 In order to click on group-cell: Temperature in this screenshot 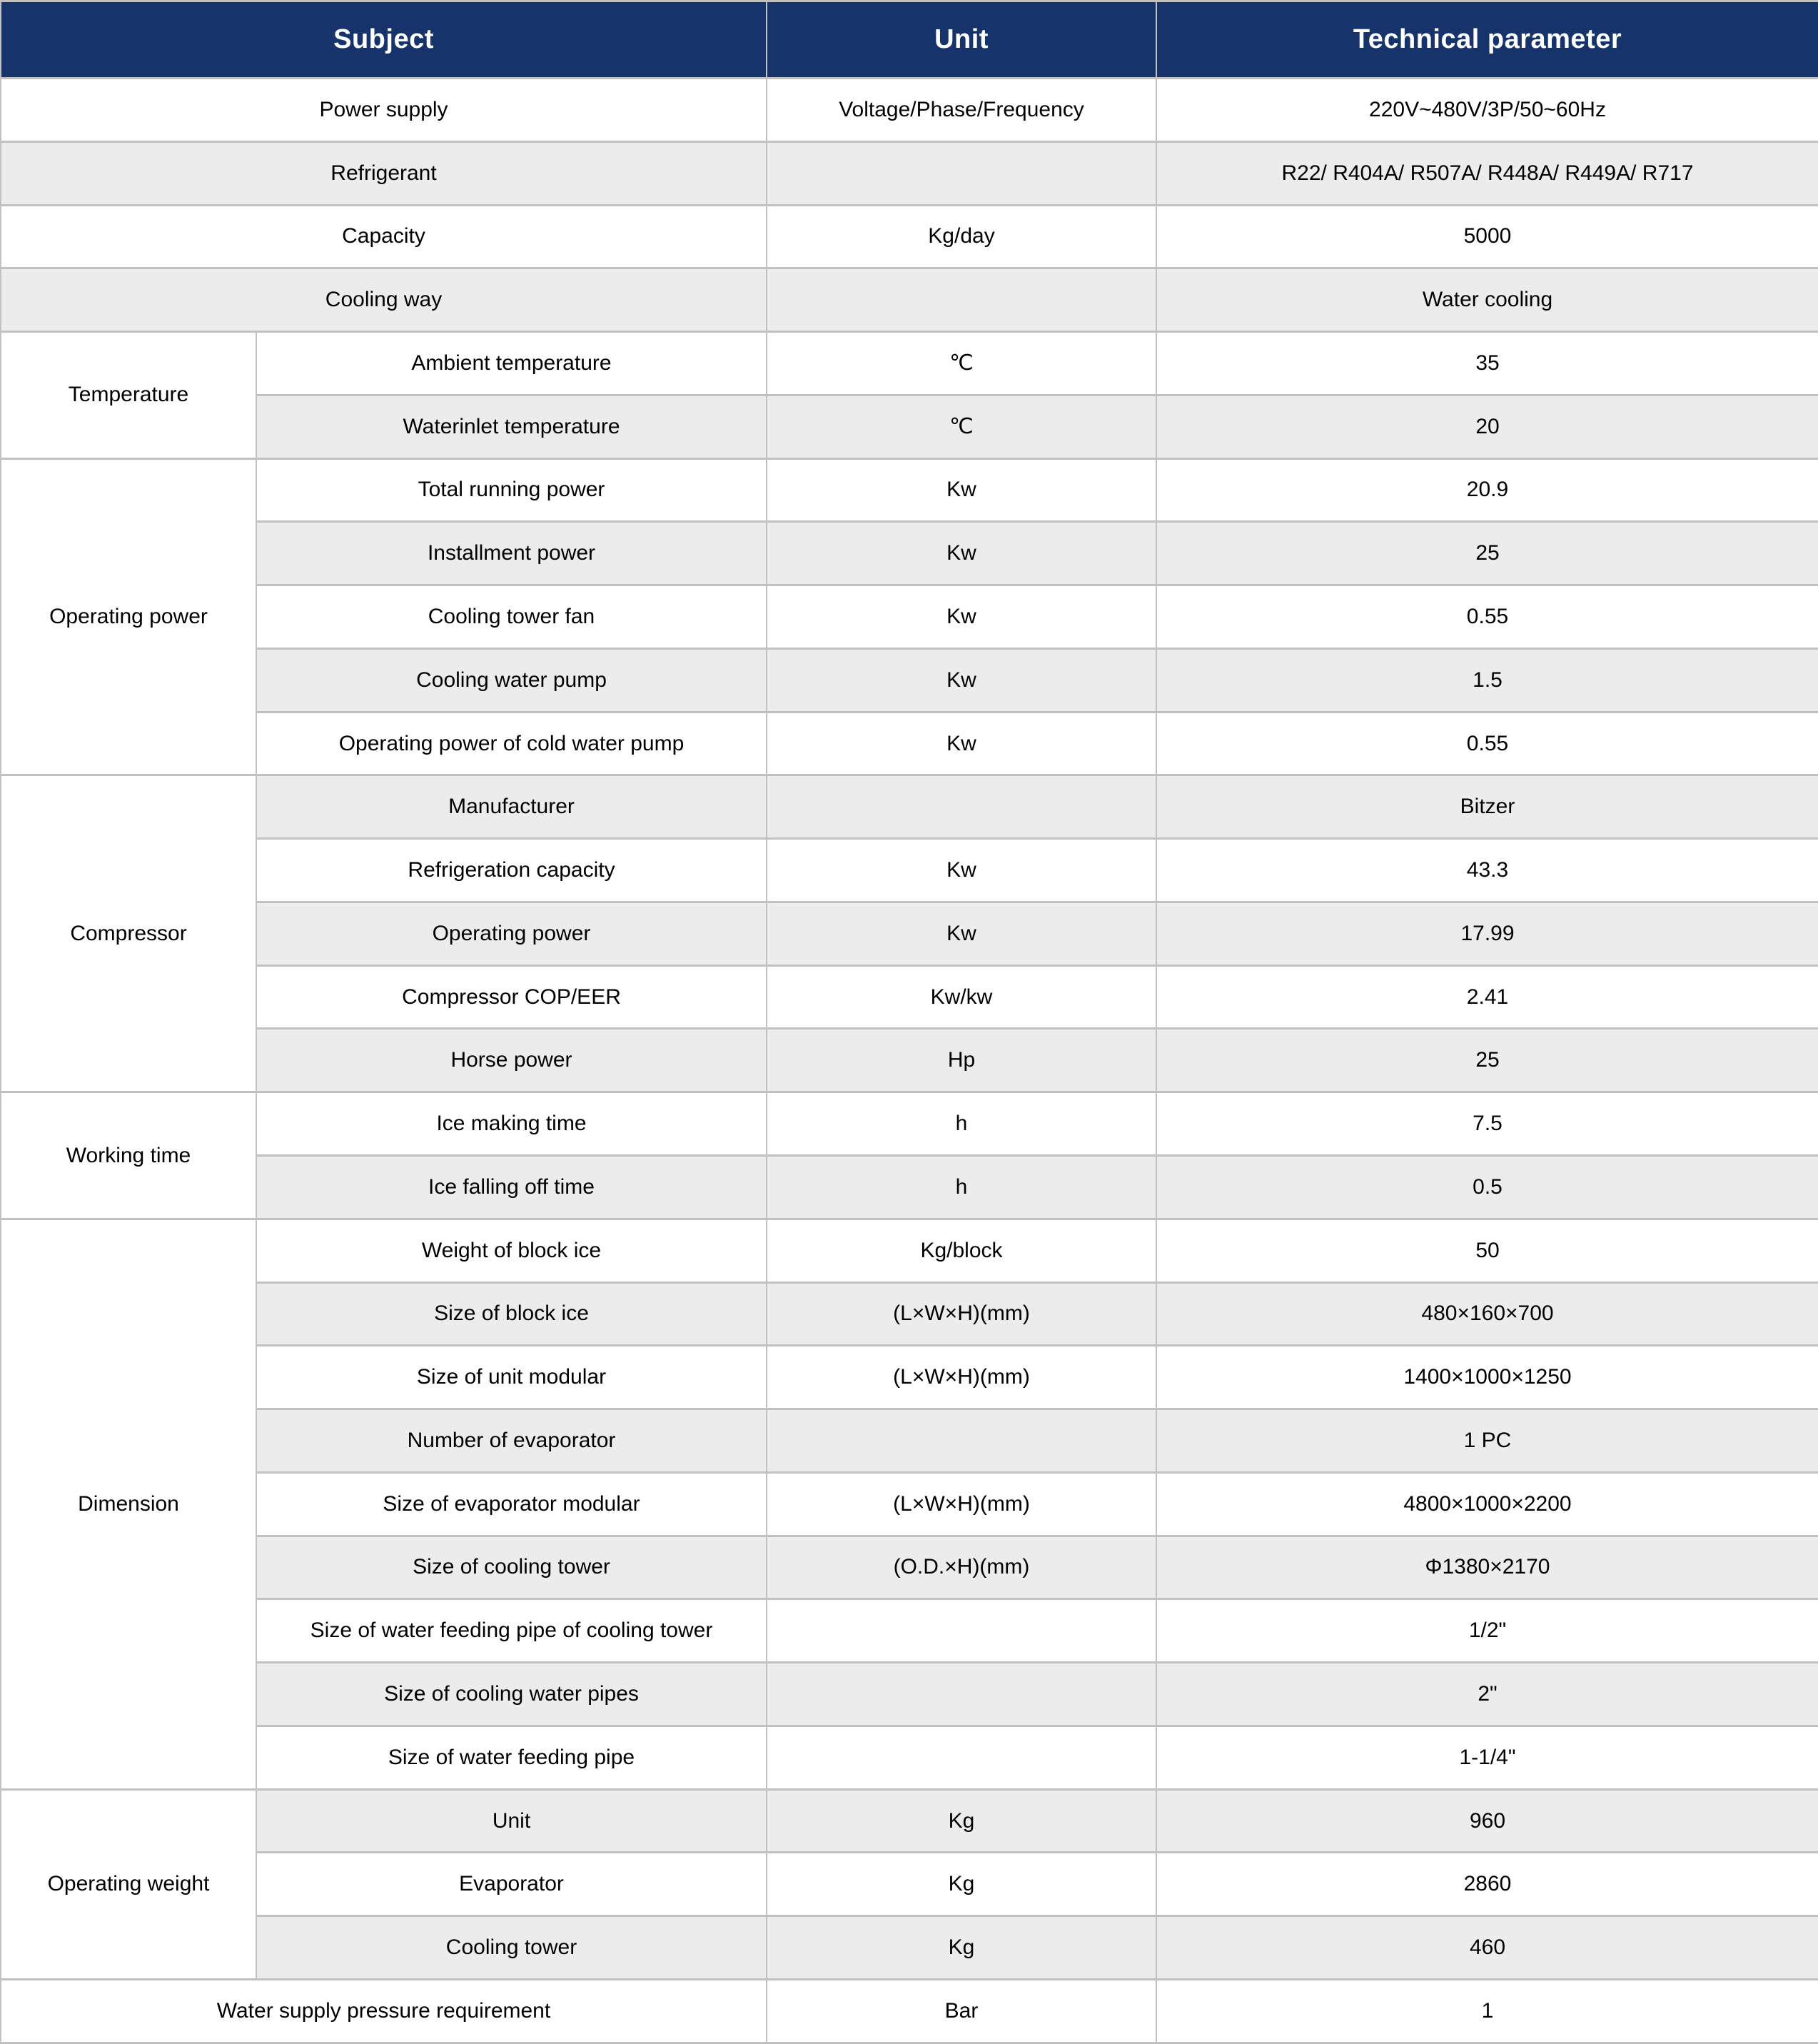, I will do `click(128, 395)`.